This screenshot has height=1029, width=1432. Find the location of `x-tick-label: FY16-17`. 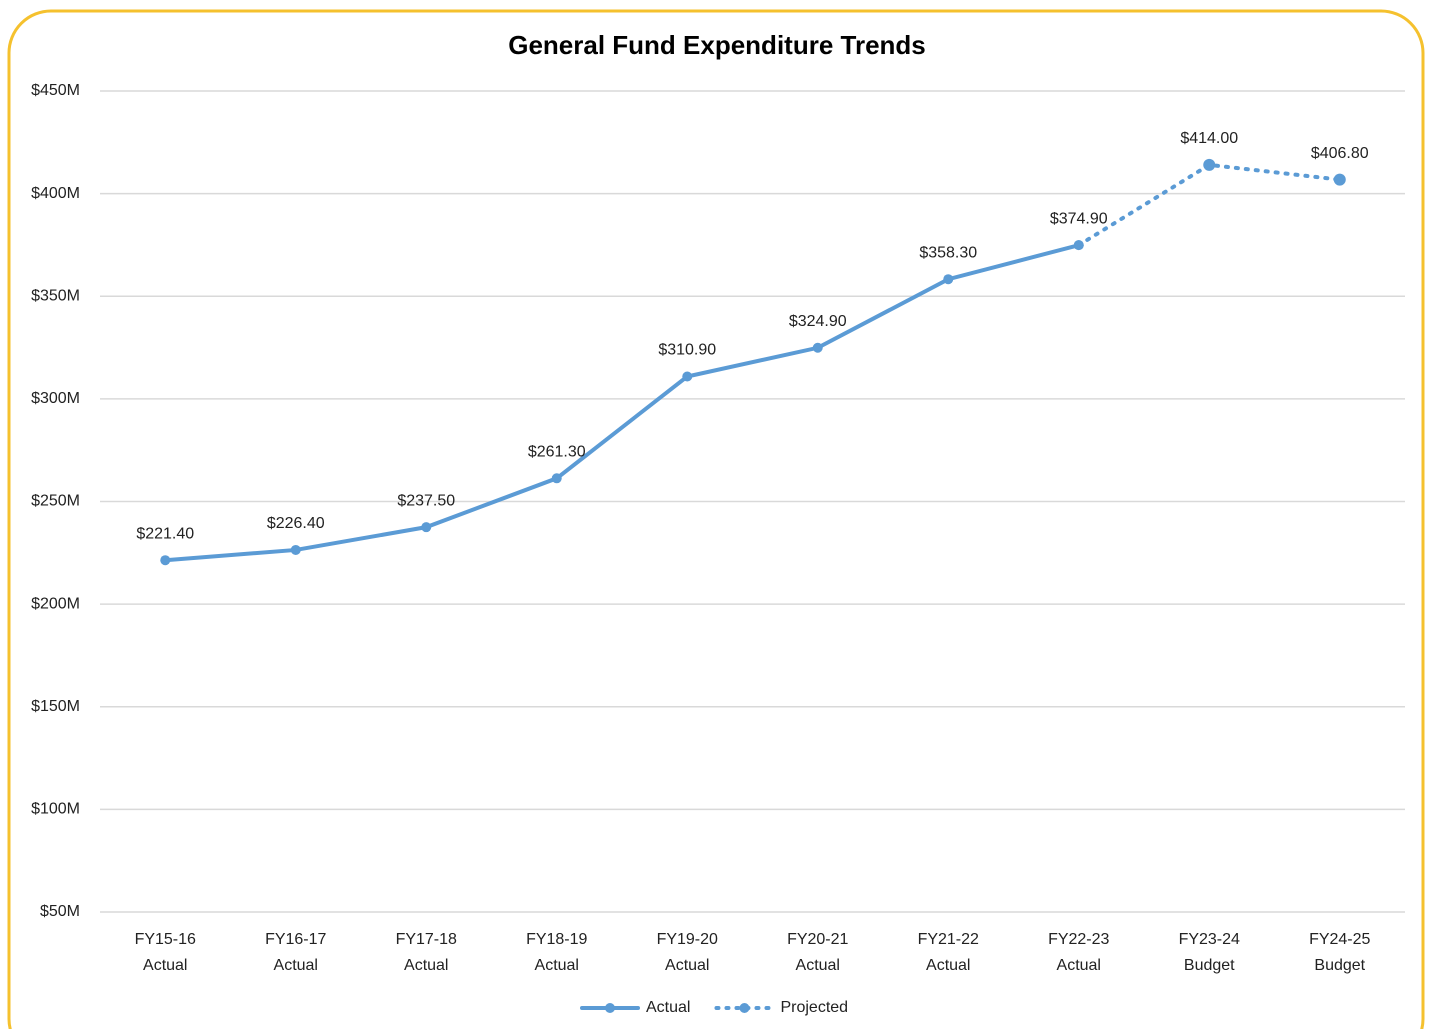

x-tick-label: FY16-17 is located at coordinates (295, 939).